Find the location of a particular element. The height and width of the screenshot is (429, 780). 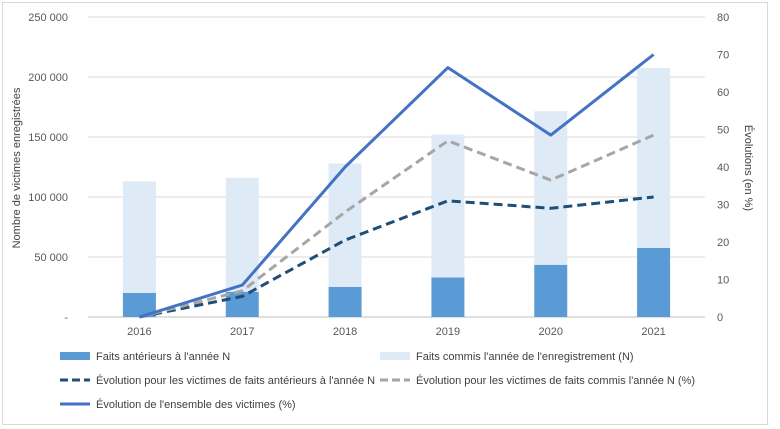

x-axis-ticks: 2016 2017 2018 2019 2020 2021 is located at coordinates (396, 332).